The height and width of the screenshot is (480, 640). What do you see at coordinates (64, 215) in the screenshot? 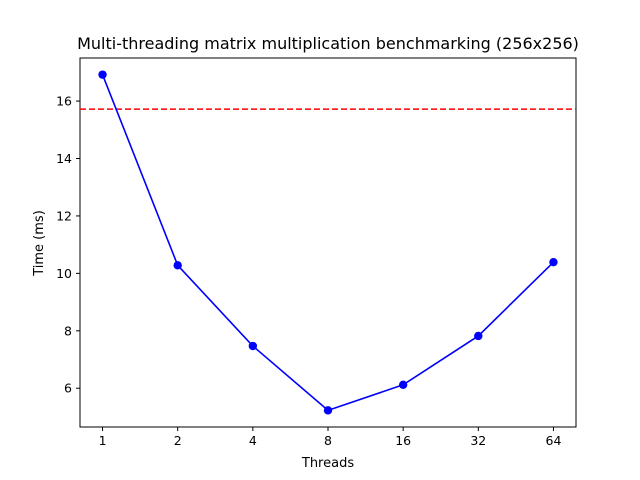
I see `y-tick-label: 12` at bounding box center [64, 215].